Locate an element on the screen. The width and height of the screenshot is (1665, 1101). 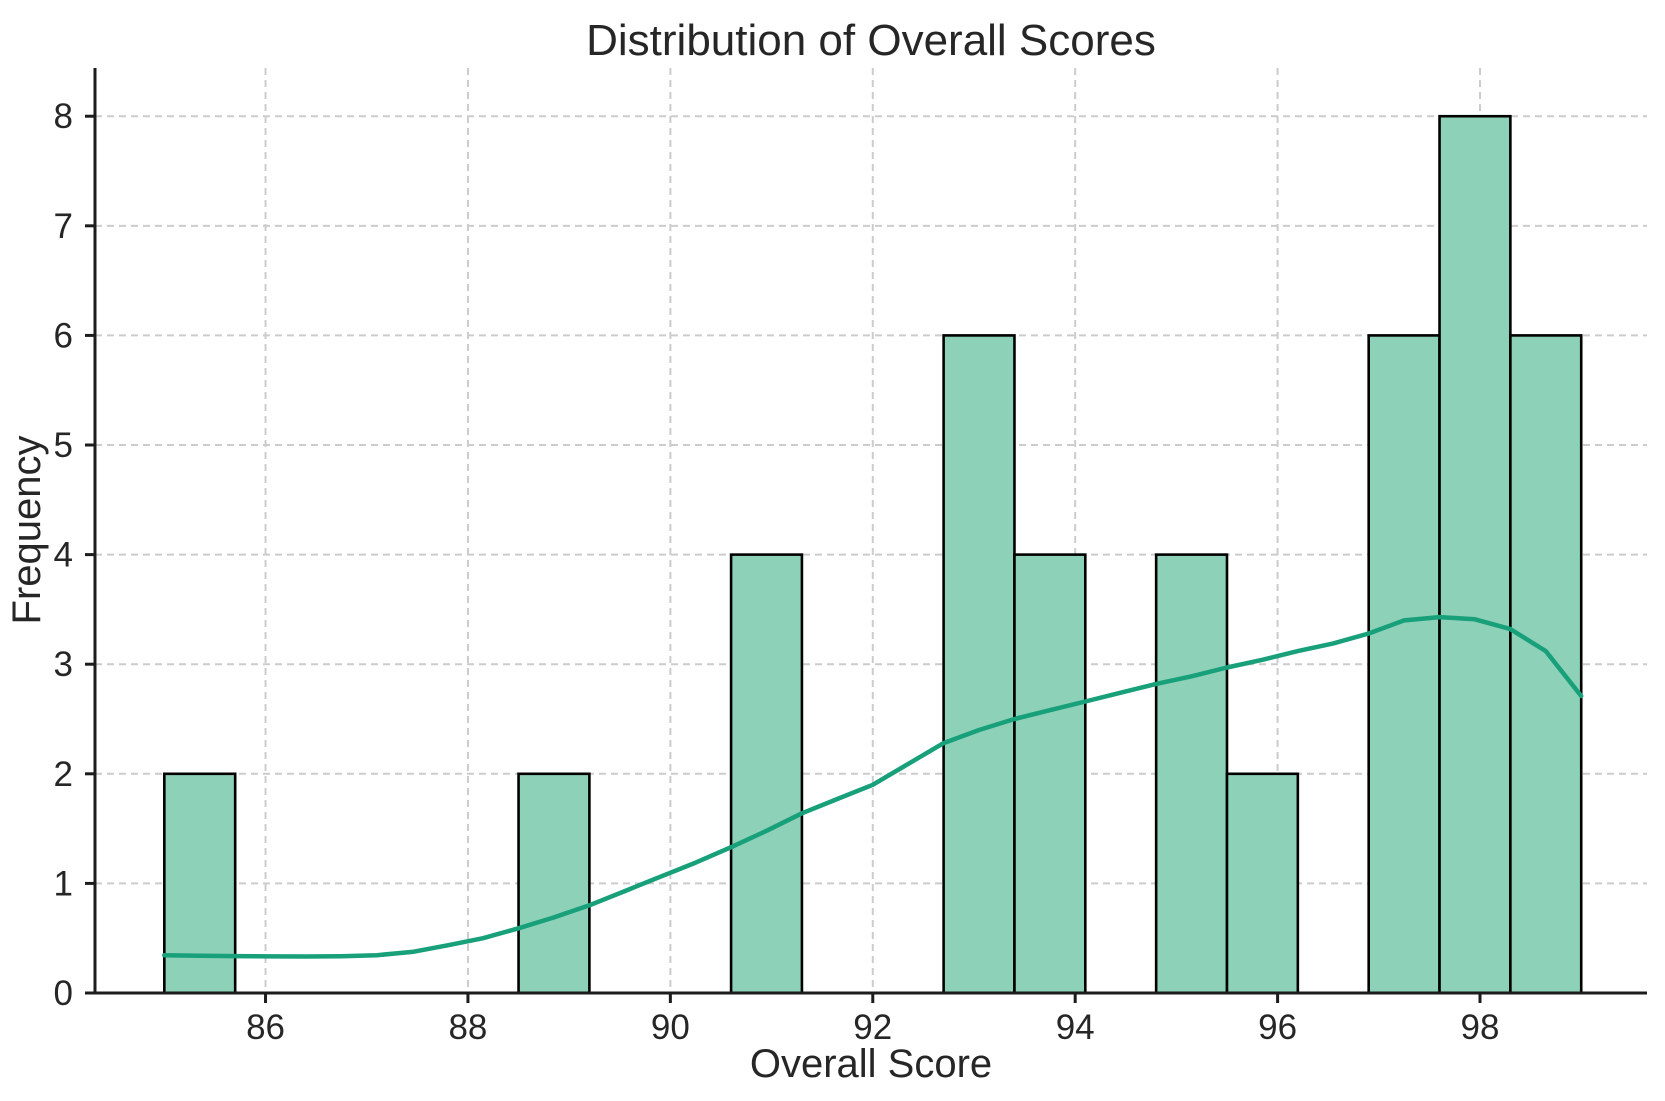
y-tick-label: 1 is located at coordinates (63, 883).